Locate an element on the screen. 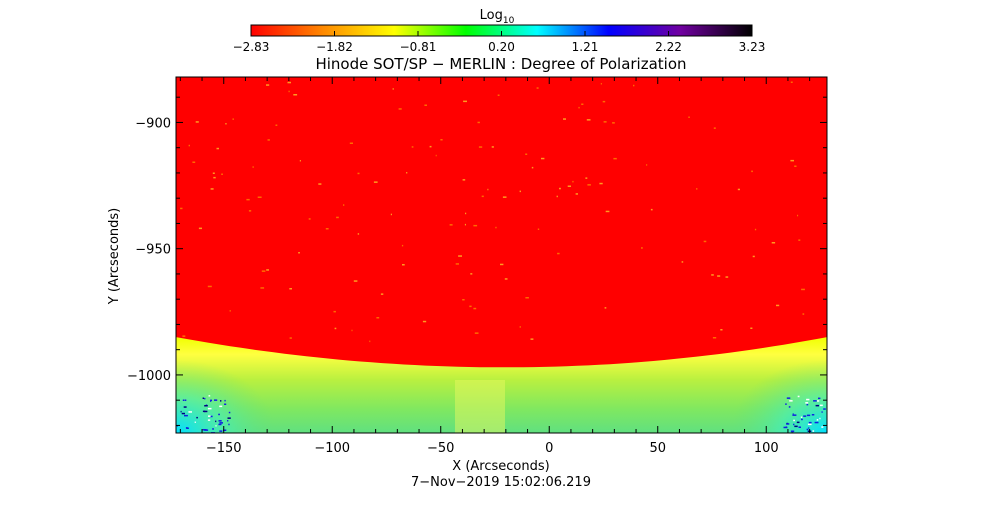 The image size is (1003, 512). limb-corner-left is located at coordinates (226, 396).